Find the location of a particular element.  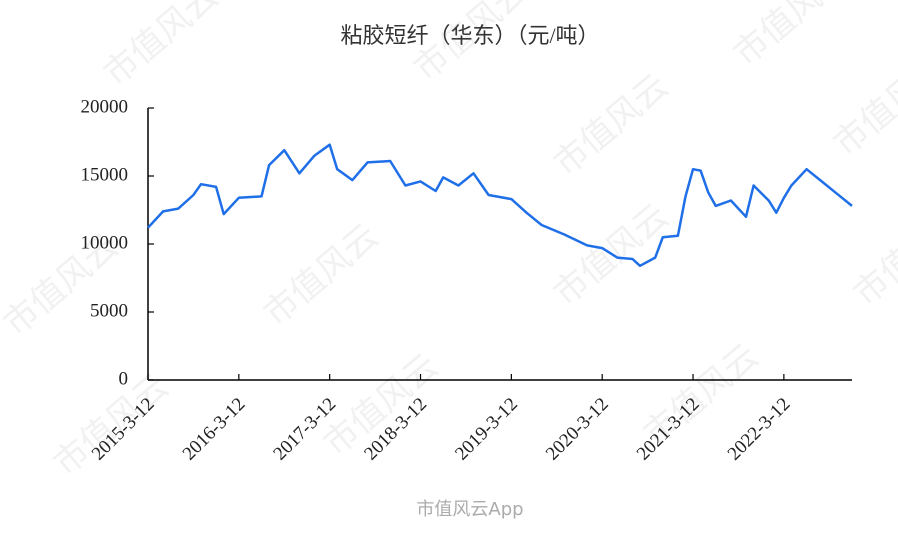

y-tick-label: 5000 is located at coordinates (109, 310).